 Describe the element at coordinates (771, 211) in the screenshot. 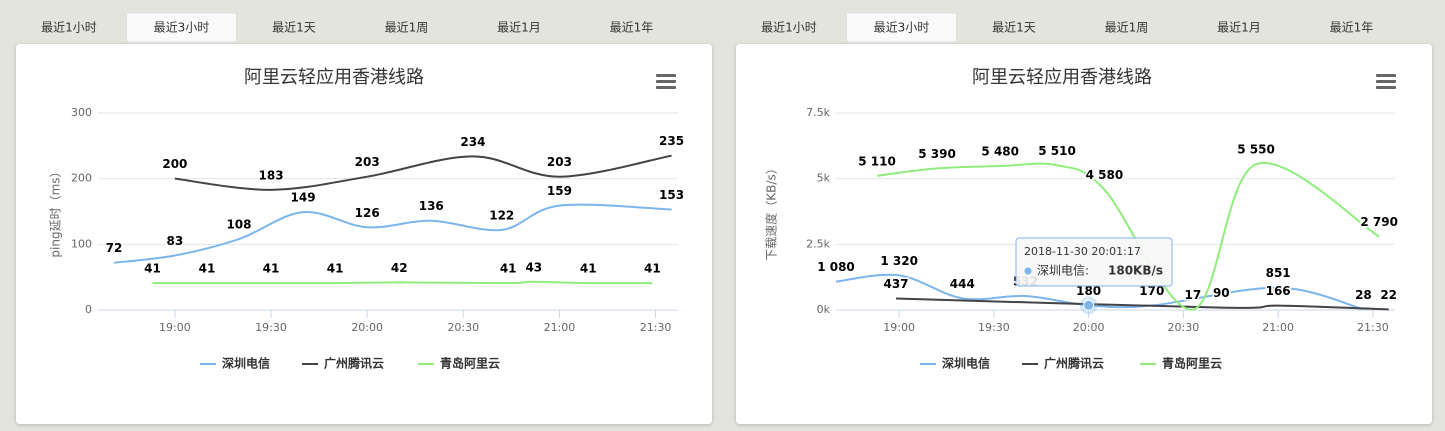

I see `y-axis-label: 下载速度（KB/s）` at that location.